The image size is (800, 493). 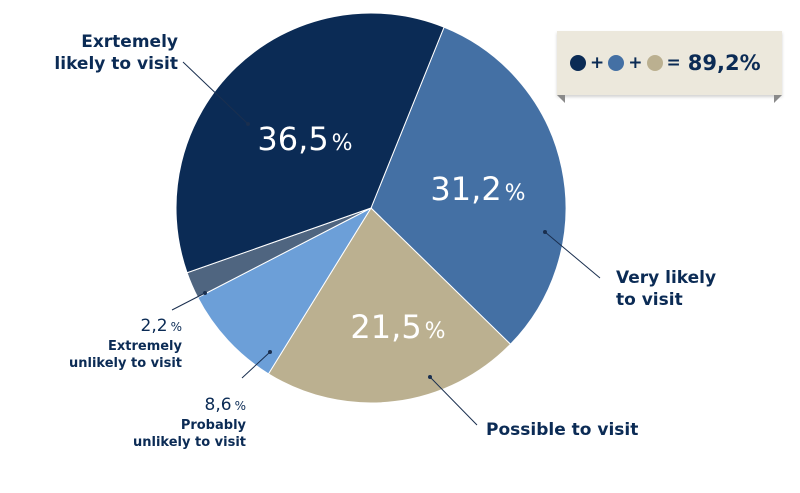 I want to click on leader-extremely-likely, so click(x=215, y=93).